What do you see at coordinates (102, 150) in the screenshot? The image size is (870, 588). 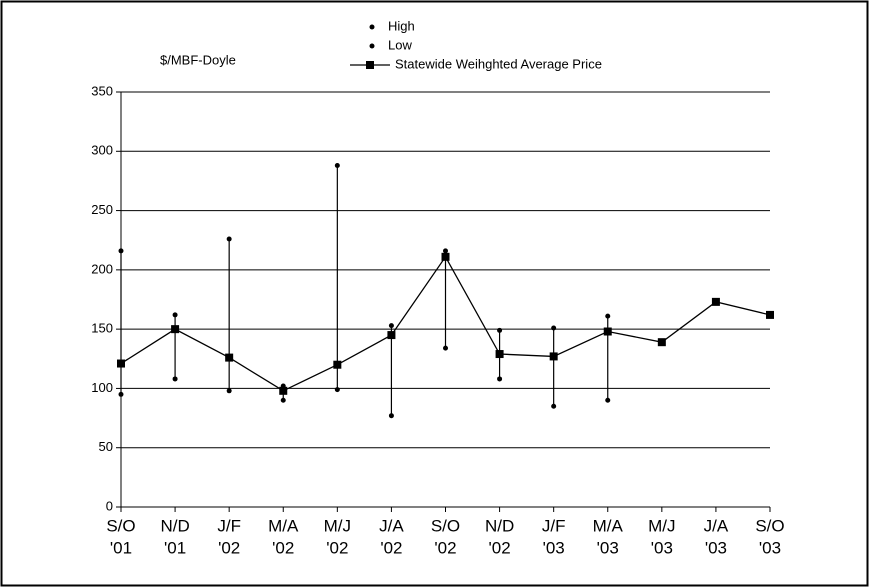 I see `y-tick-label: 300` at bounding box center [102, 150].